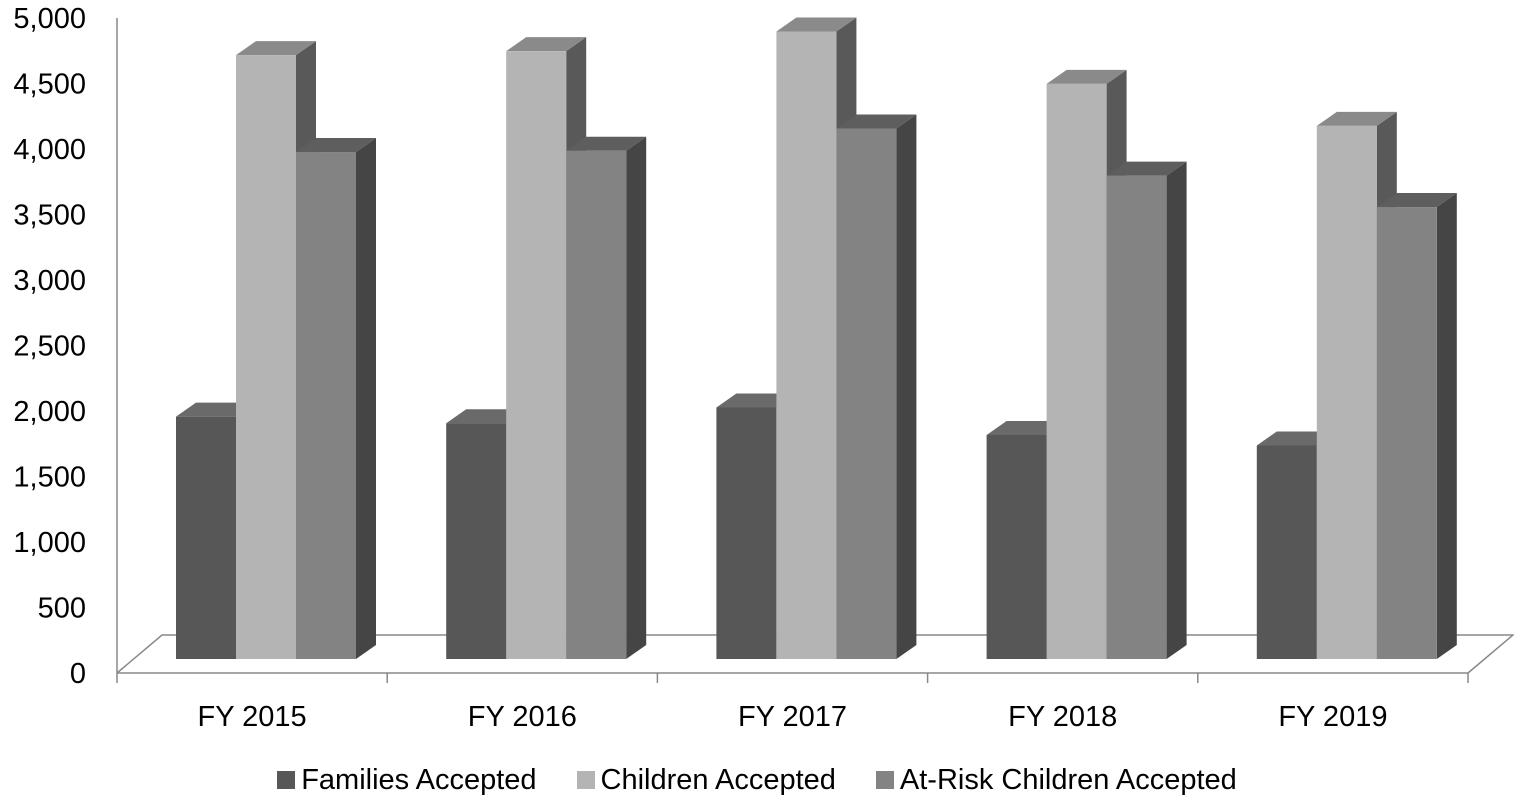 This screenshot has width=1514, height=807. What do you see at coordinates (1062, 717) in the screenshot?
I see `x-tick-label: FY 2018` at bounding box center [1062, 717].